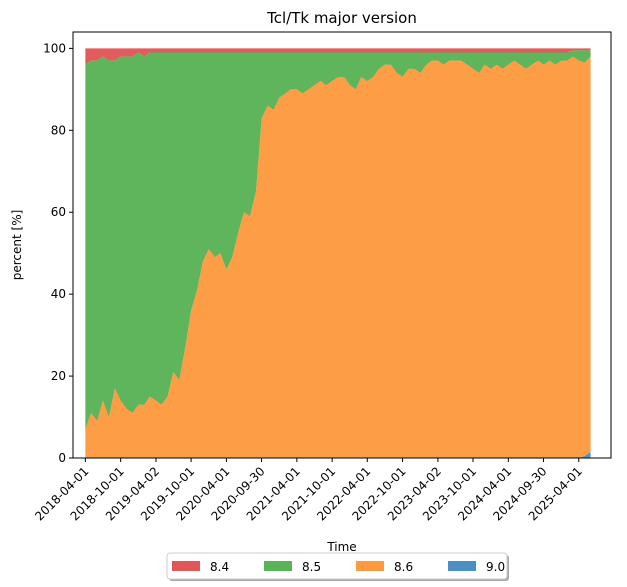 This screenshot has height=587, width=627. Describe the element at coordinates (219, 567) in the screenshot. I see `legend-label-8-4: 8.4` at that location.